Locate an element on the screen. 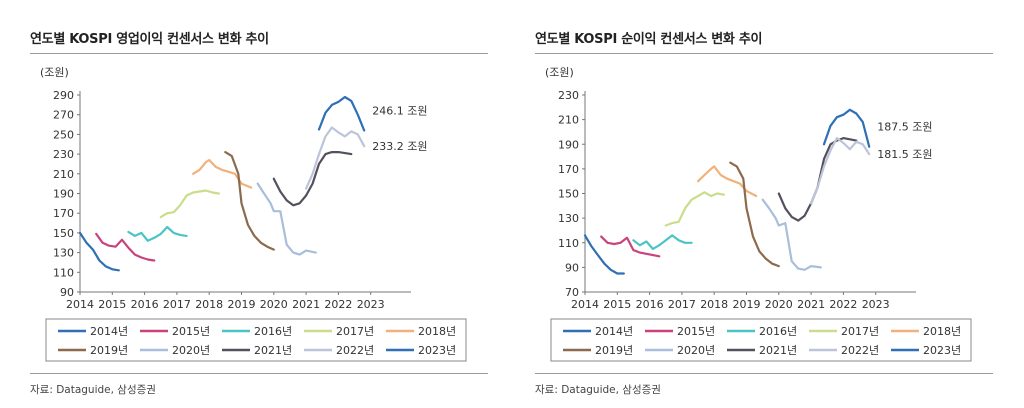 The width and height of the screenshot is (1024, 408). end-value-annotation: 181.5 조원 is located at coordinates (904, 154).